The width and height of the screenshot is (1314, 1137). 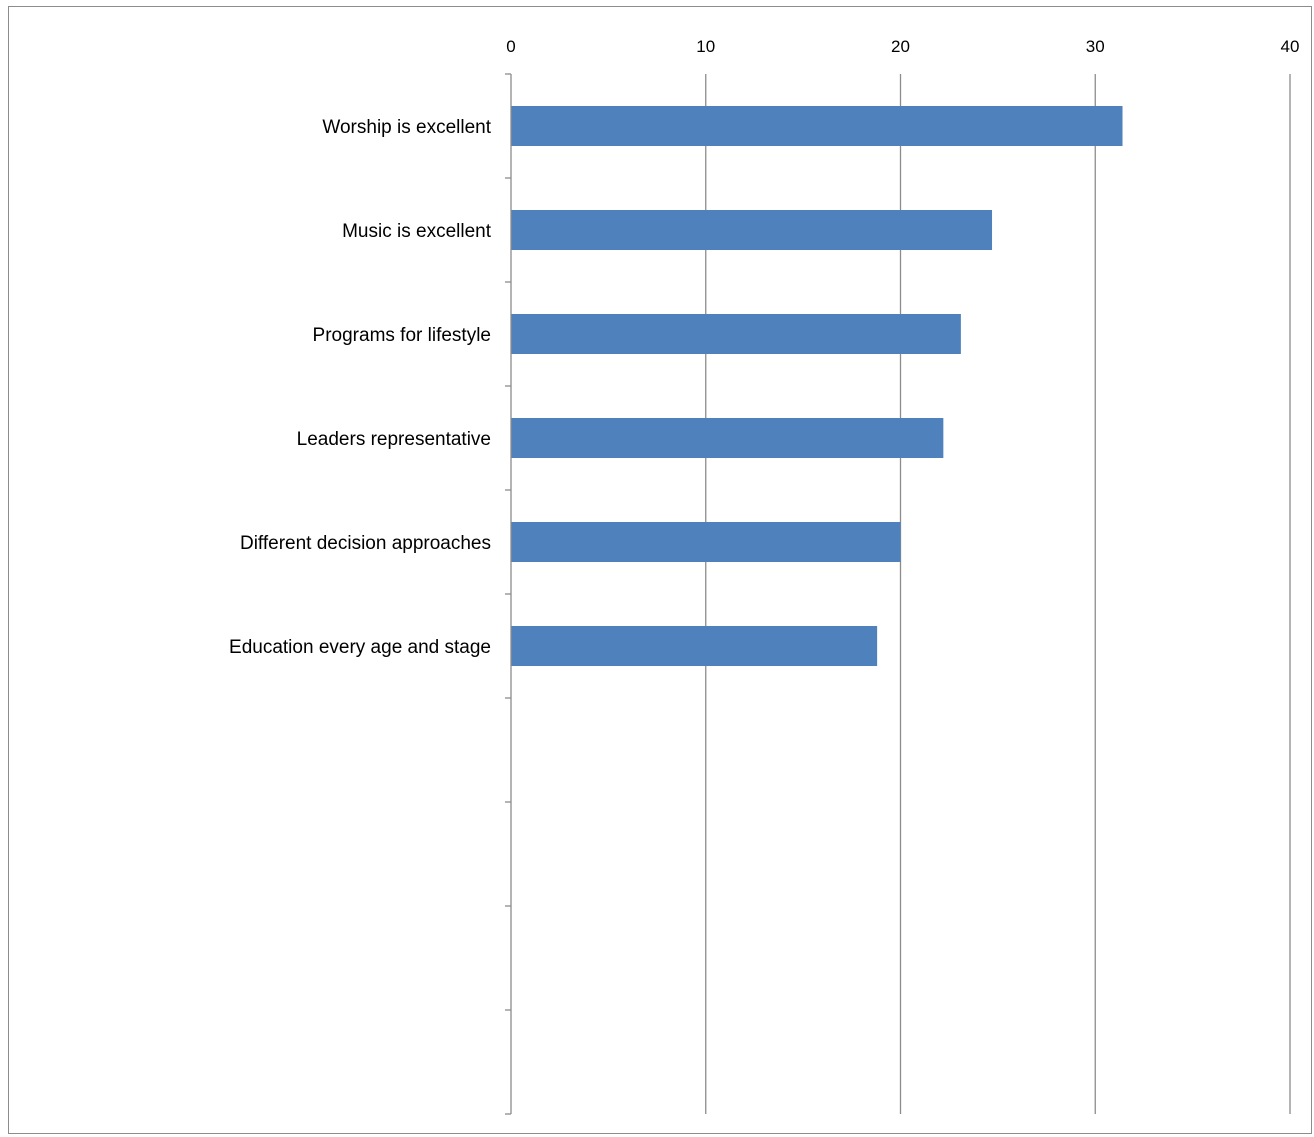 I want to click on x-tick-label: 0, so click(x=510, y=46).